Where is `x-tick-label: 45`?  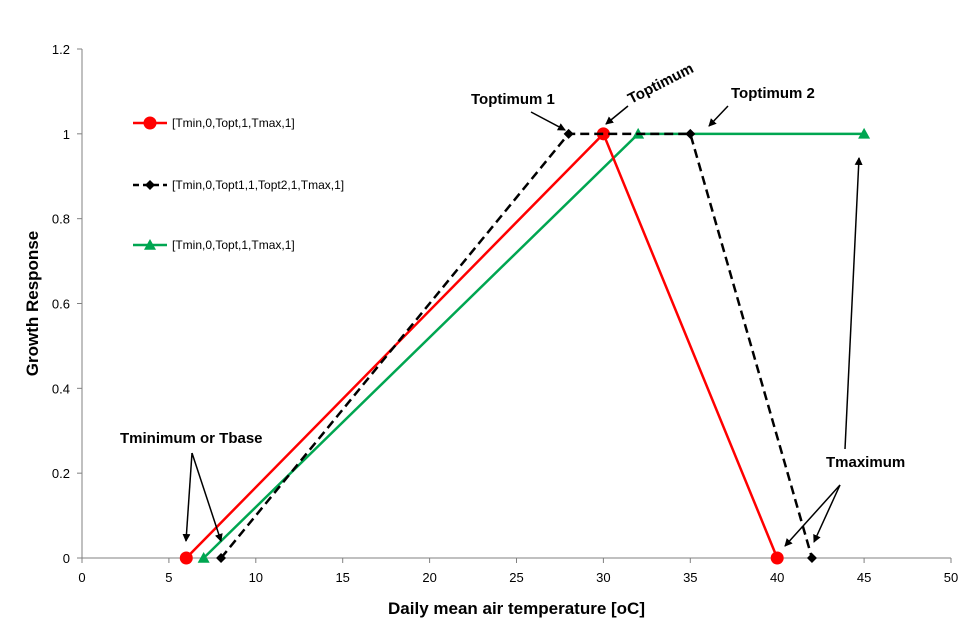
x-tick-label: 45 is located at coordinates (864, 577).